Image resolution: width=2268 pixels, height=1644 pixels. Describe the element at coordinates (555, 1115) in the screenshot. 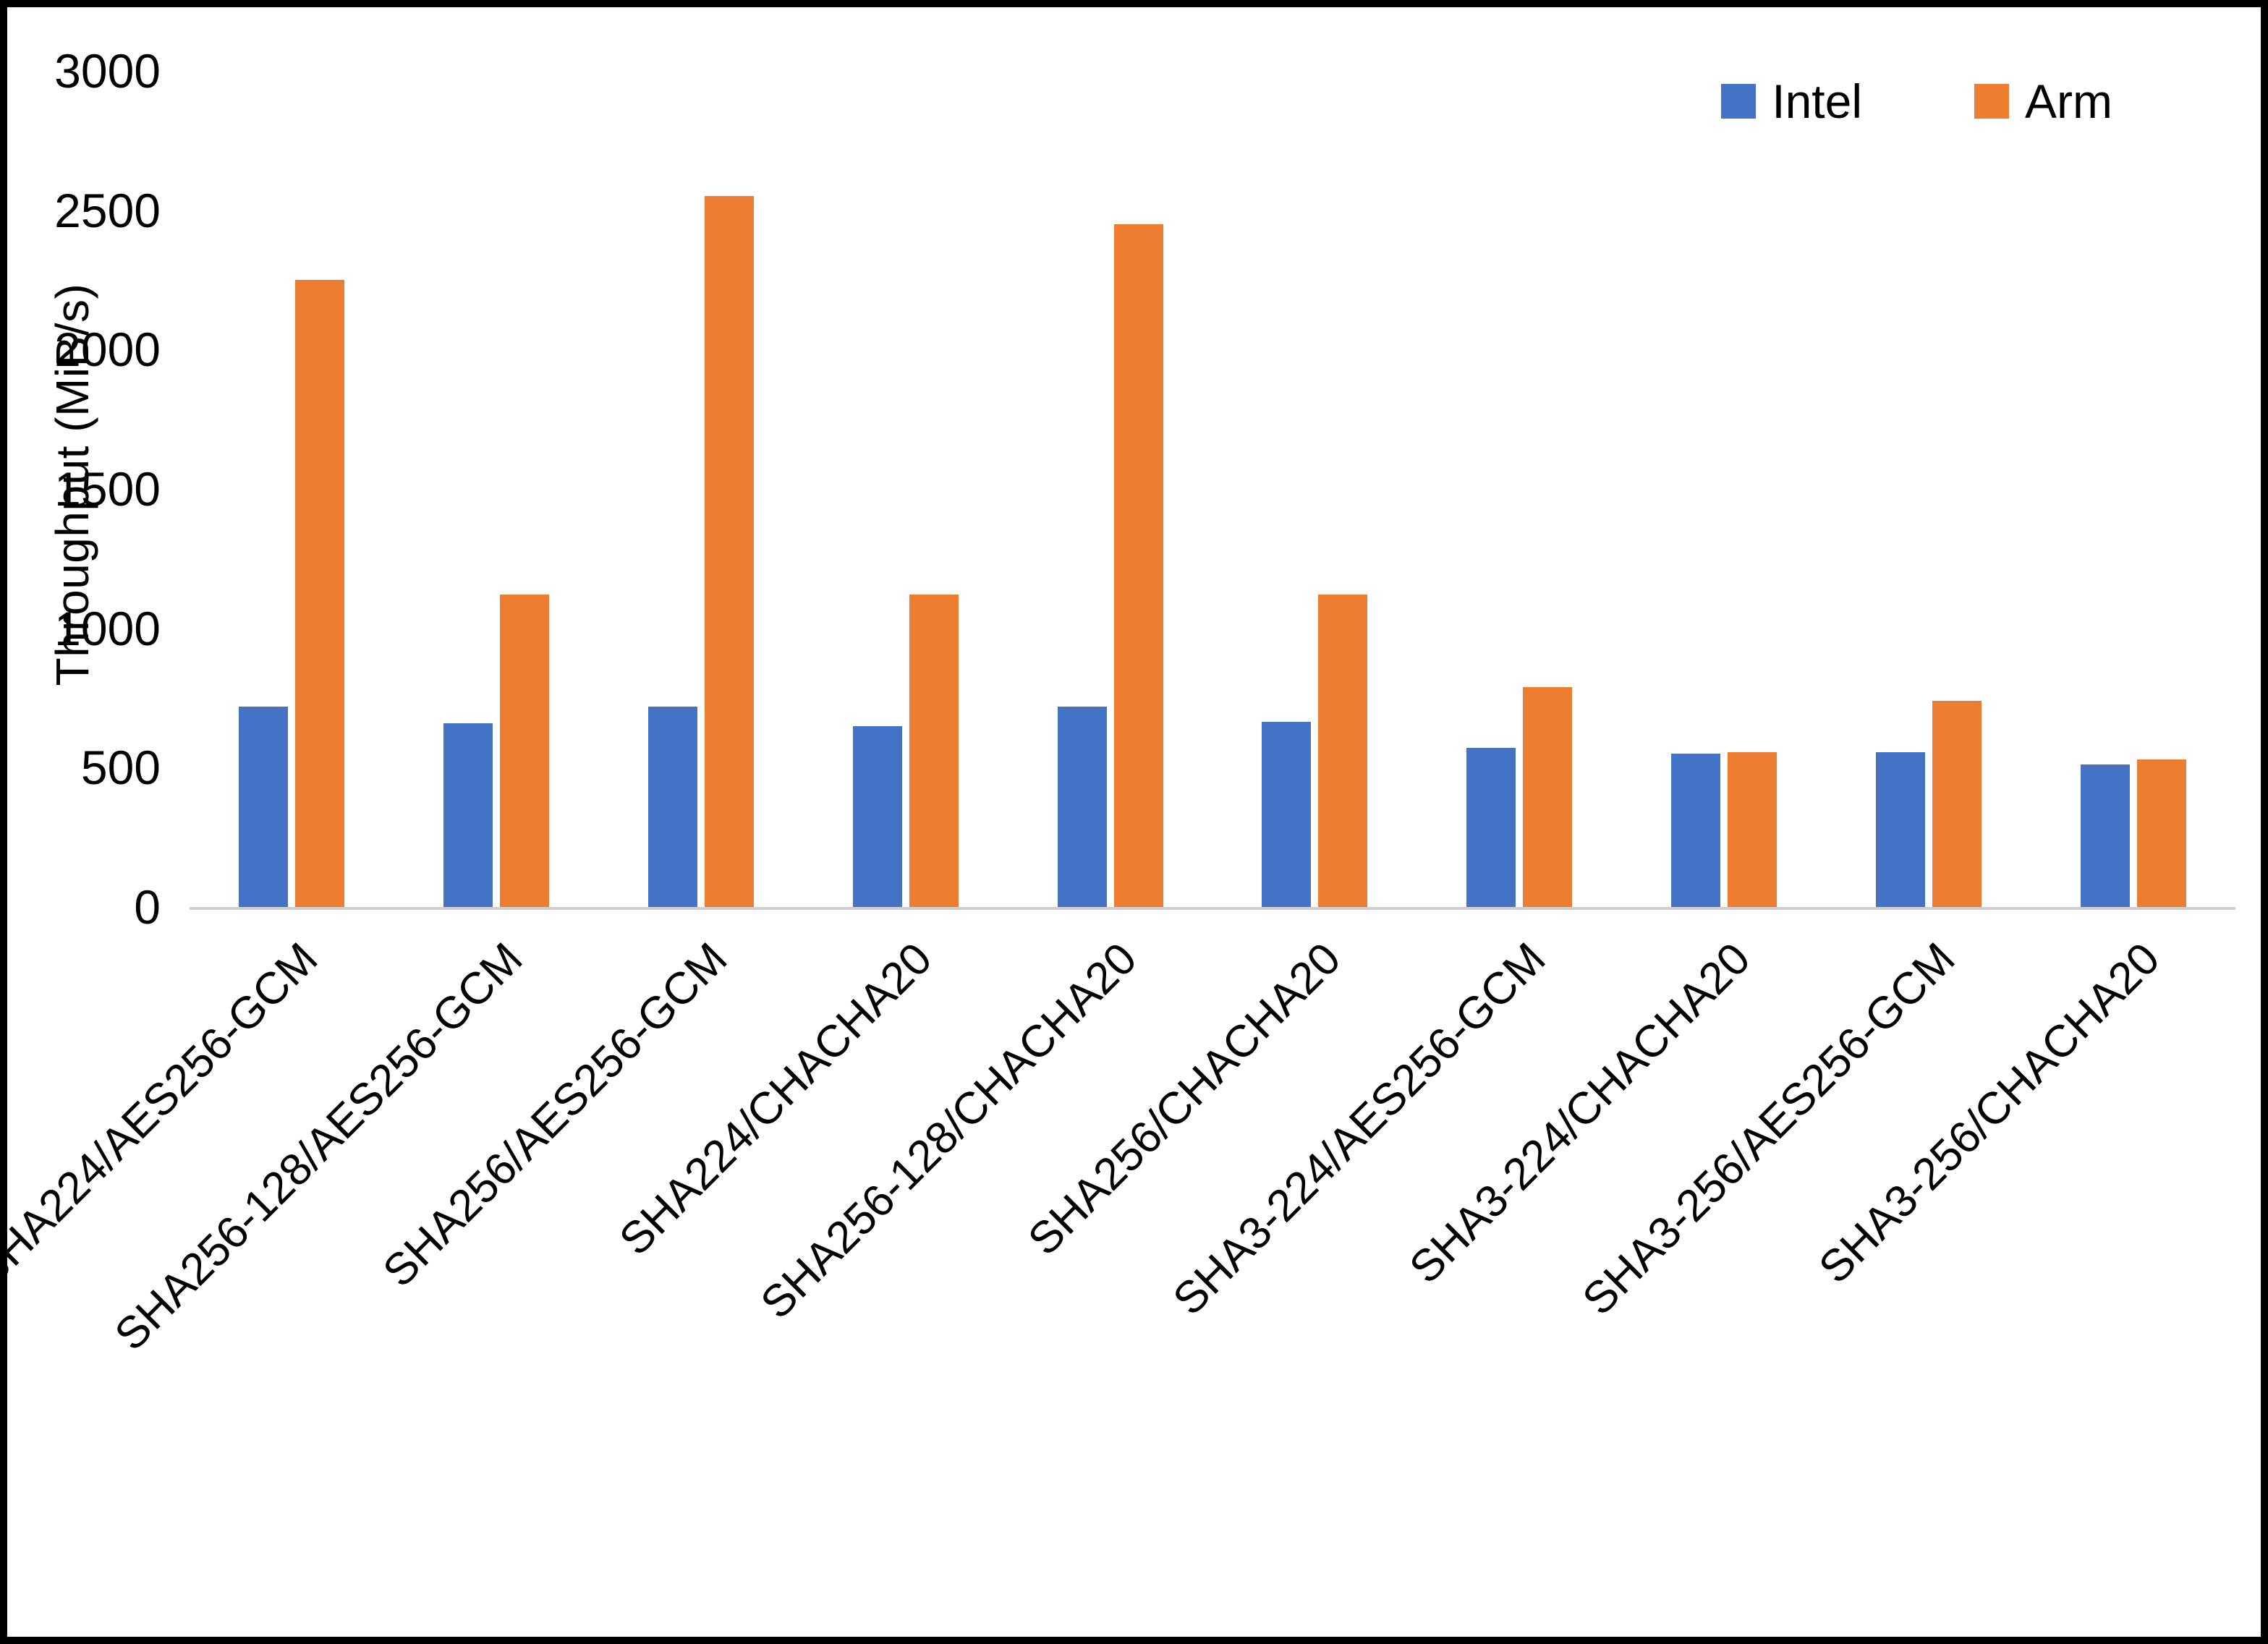

I see `x-category-label: SHA256/AES256-GCM` at that location.